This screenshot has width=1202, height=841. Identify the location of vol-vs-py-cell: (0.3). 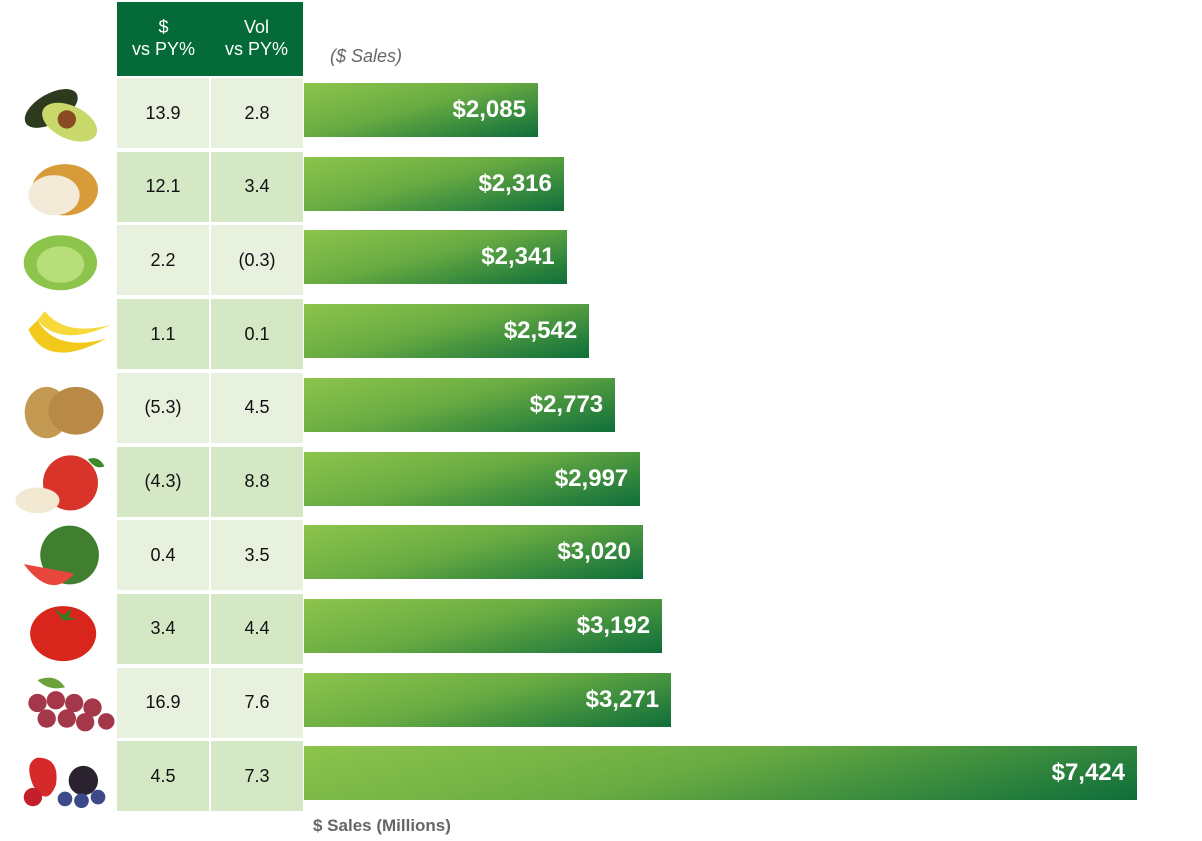
(257, 260).